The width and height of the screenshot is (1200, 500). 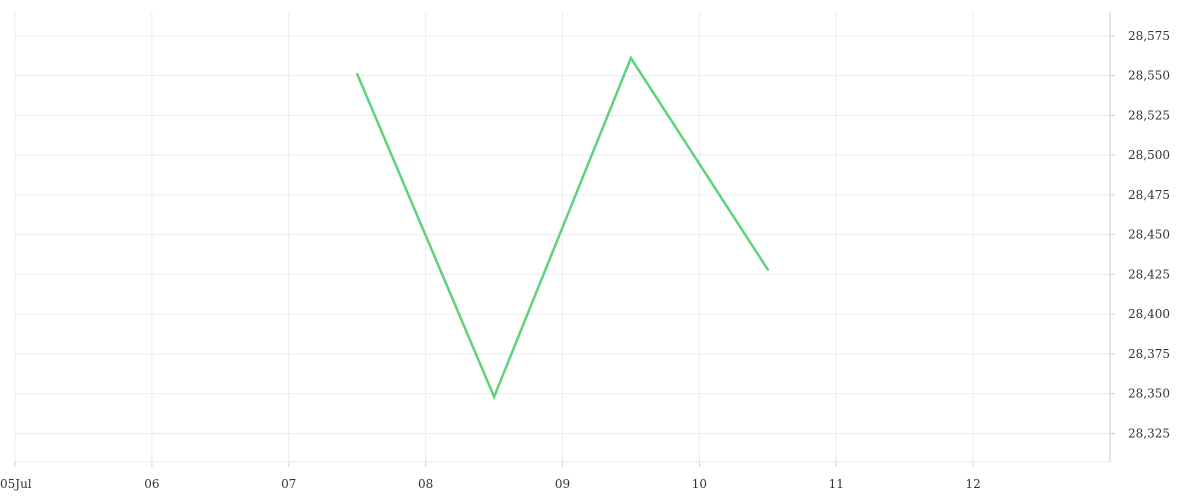 I want to click on x-tick-label: 10, so click(x=699, y=484).